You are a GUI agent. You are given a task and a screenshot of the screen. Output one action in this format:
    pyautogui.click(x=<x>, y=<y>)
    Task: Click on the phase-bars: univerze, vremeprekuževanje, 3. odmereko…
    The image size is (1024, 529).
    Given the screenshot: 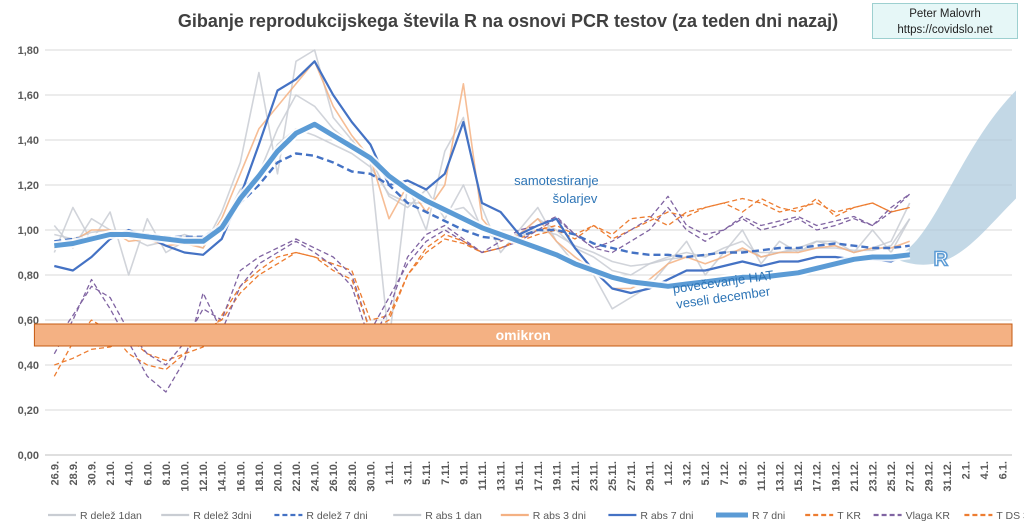 What is the action you would take?
    pyautogui.click(x=518, y=335)
    